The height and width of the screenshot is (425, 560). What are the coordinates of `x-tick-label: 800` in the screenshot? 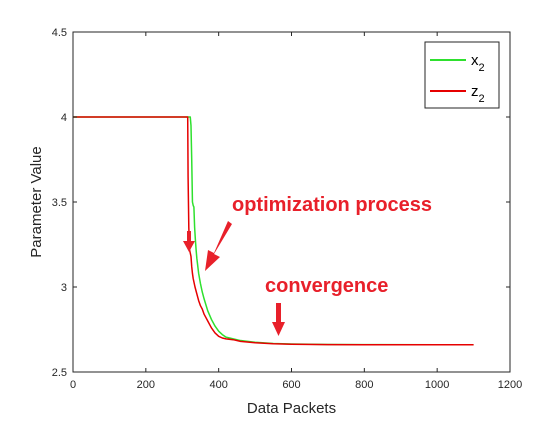 It's located at (364, 385).